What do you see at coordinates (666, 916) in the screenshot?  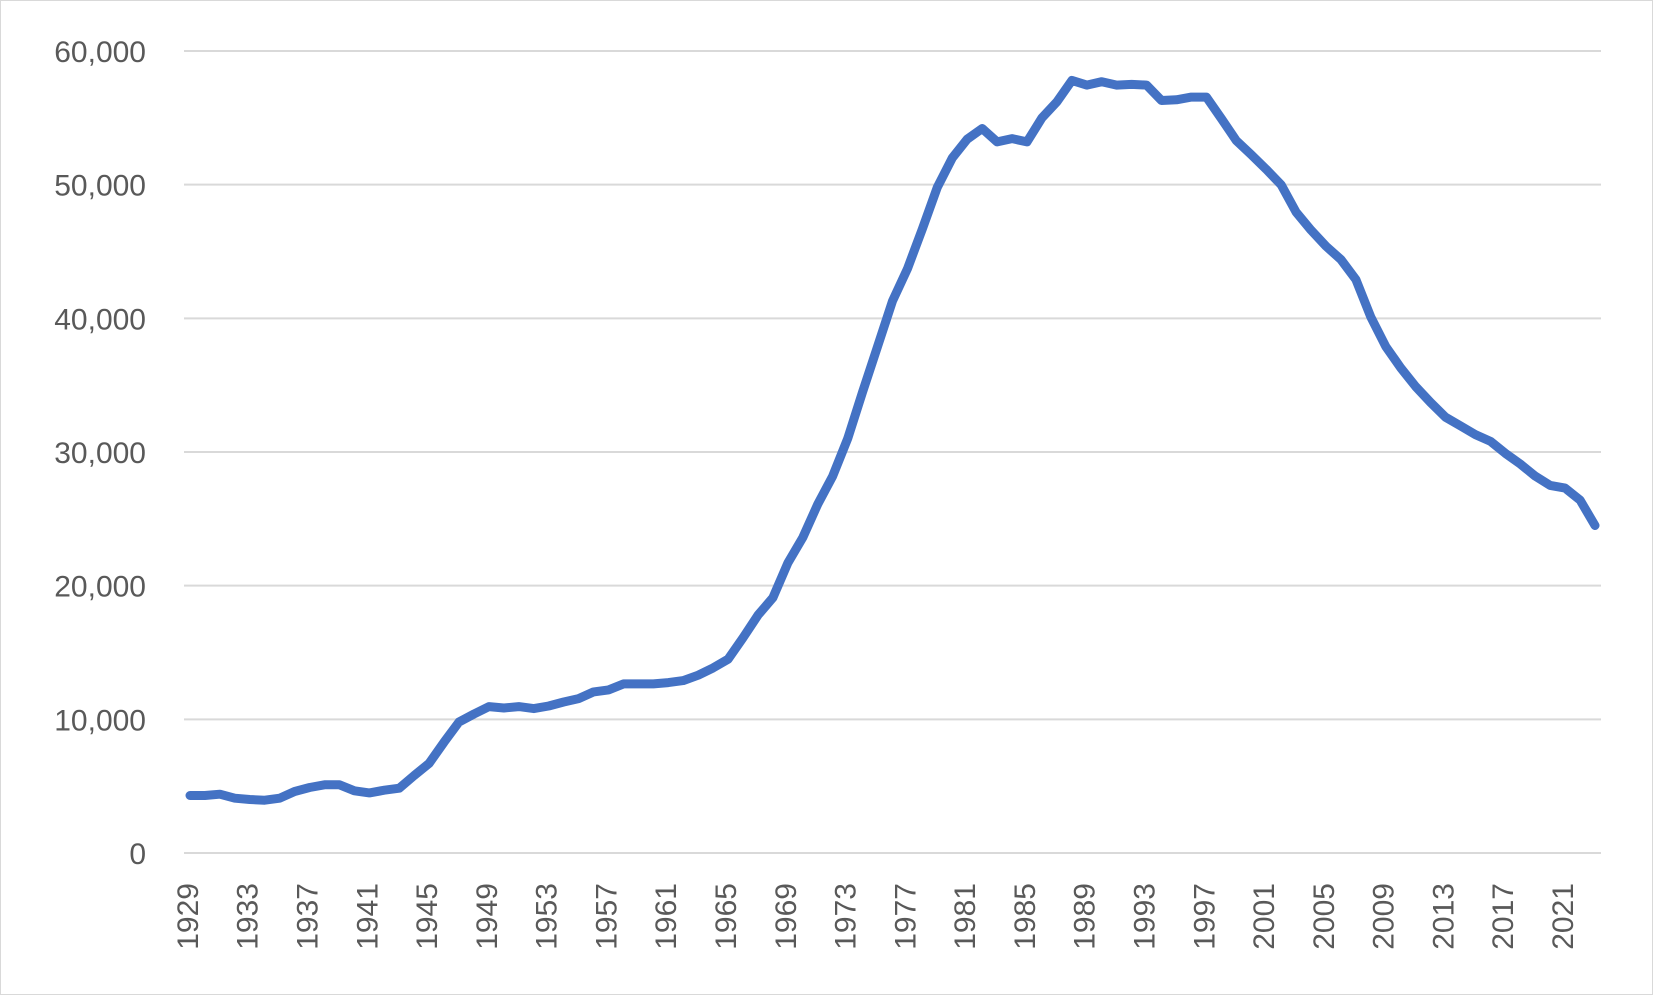 I see `x-tick-label: 1961` at bounding box center [666, 916].